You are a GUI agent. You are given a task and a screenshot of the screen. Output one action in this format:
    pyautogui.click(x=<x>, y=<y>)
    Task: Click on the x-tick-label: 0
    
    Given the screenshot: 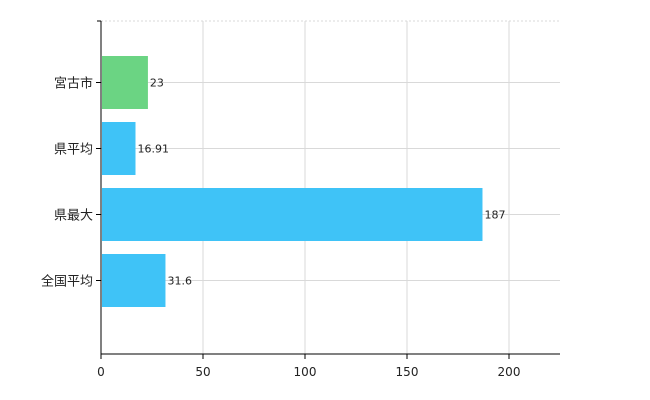 What is the action you would take?
    pyautogui.click(x=101, y=372)
    